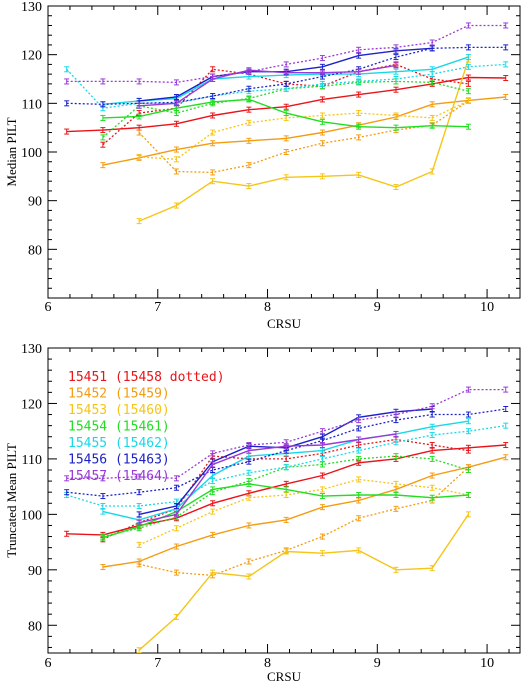 This screenshot has width=531, height=685. Describe the element at coordinates (119, 427) in the screenshot. I see `legend-entry: 15454 (15461)` at that location.